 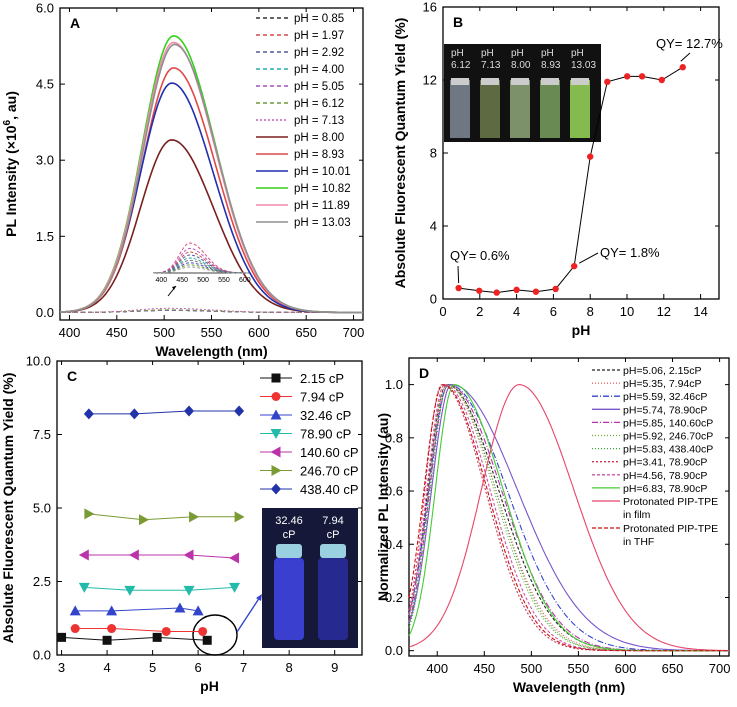 What do you see at coordinates (322, 378) in the screenshot?
I see `legend-label: 2.15 cP` at bounding box center [322, 378].